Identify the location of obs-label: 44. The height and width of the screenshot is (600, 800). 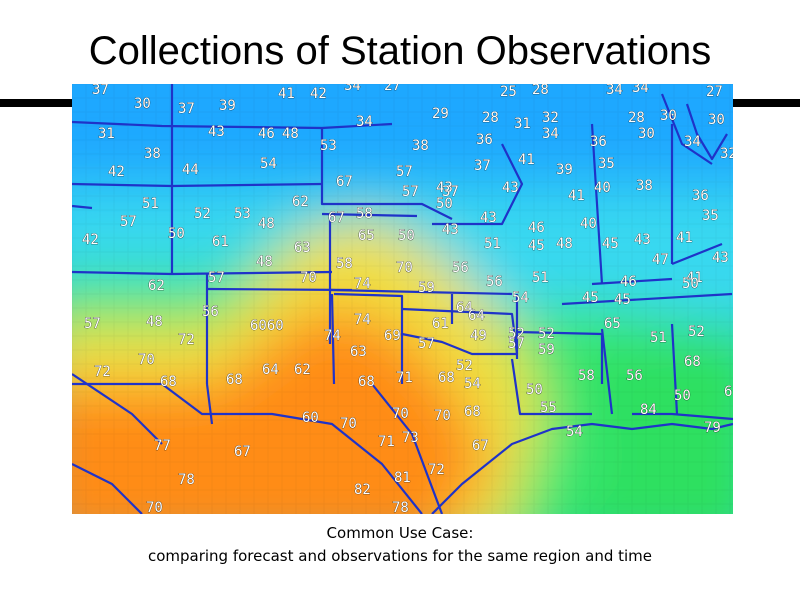
(190, 170).